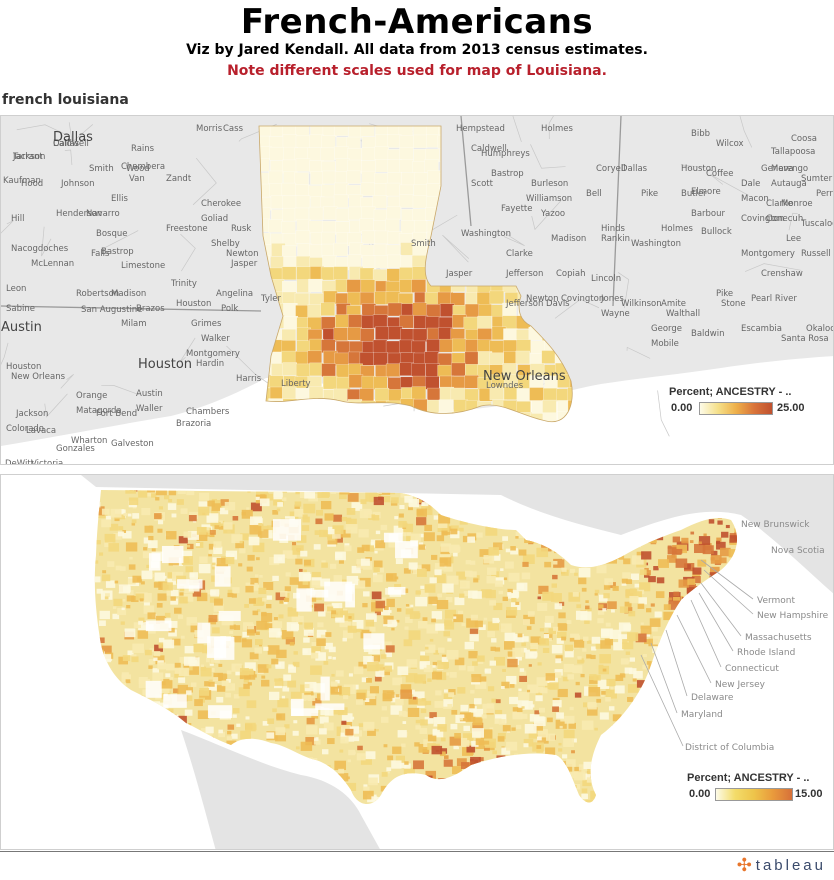  I want to click on gulf-of-mexico, so click(417, 410).